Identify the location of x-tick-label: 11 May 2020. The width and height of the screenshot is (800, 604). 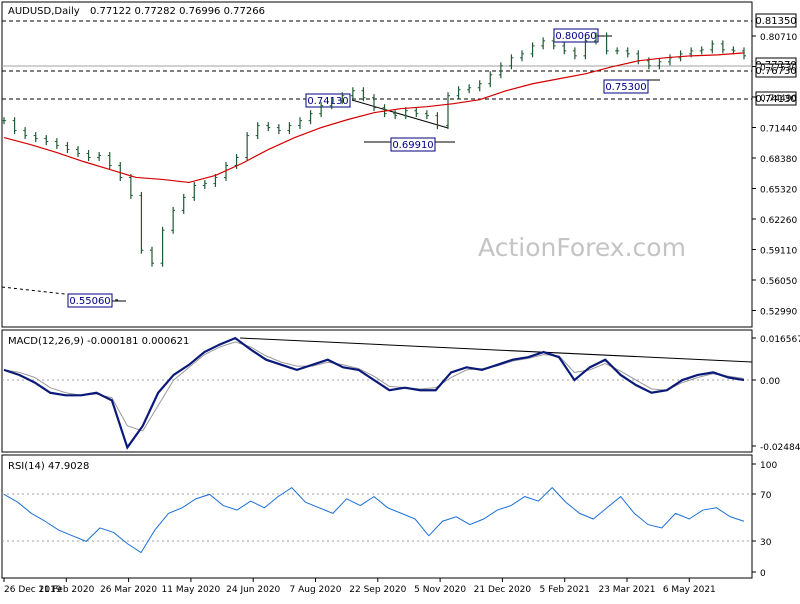
(191, 590).